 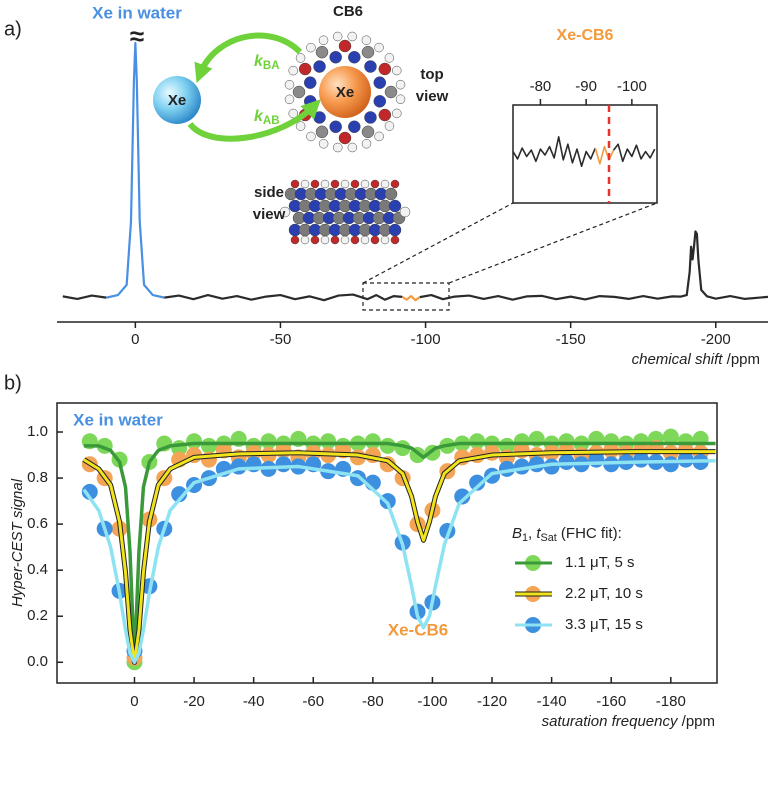 What do you see at coordinates (678, 359) in the screenshot?
I see `text-part: chemical shift` at bounding box center [678, 359].